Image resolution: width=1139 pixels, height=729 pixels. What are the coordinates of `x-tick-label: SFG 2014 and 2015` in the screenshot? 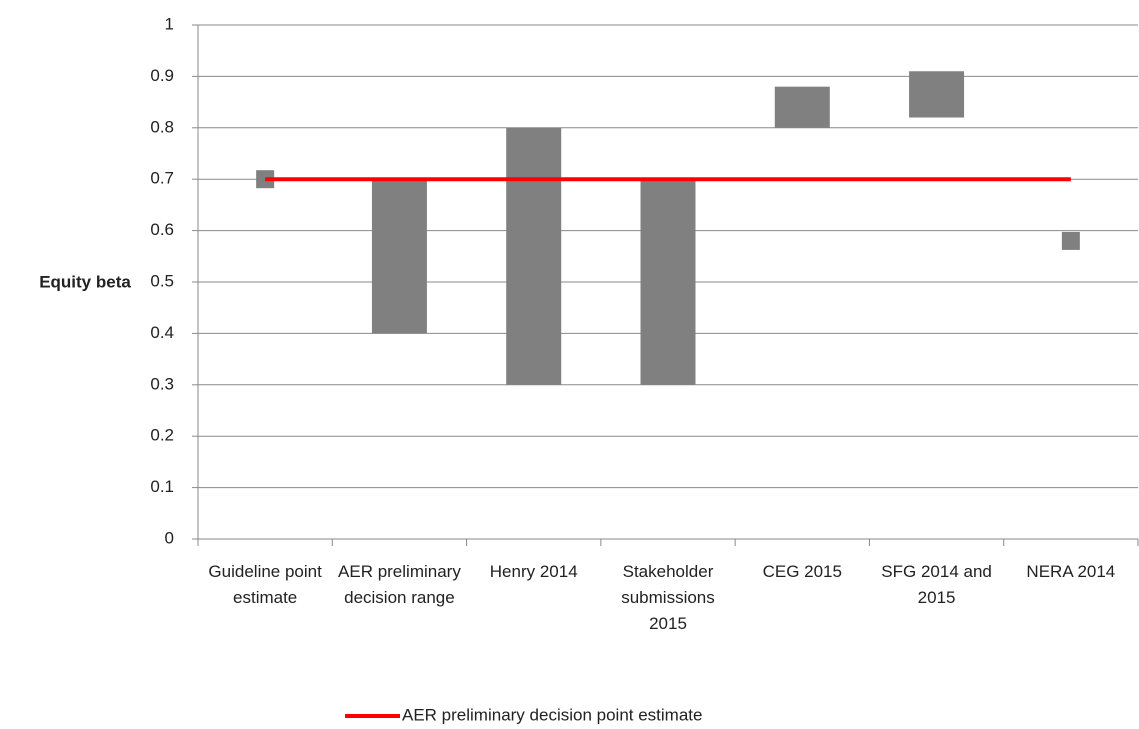 It's located at (936, 584).